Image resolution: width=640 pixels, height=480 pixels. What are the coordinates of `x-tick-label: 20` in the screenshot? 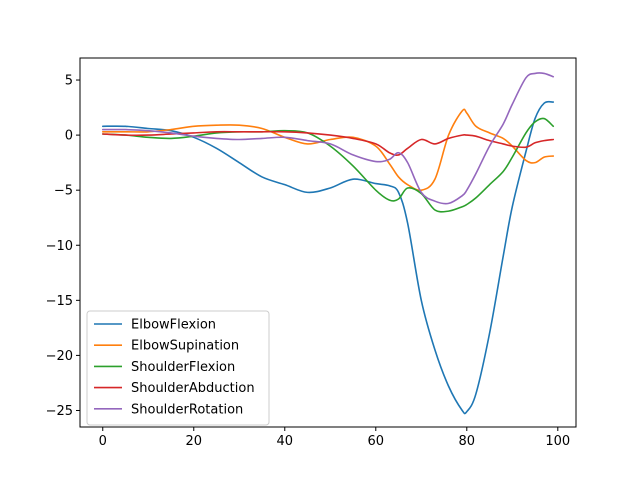 It's located at (193, 441).